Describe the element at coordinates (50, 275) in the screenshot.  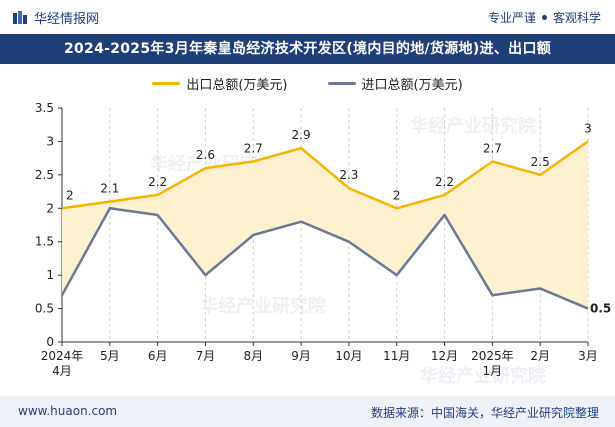
I see `y-tick-label: 1` at that location.